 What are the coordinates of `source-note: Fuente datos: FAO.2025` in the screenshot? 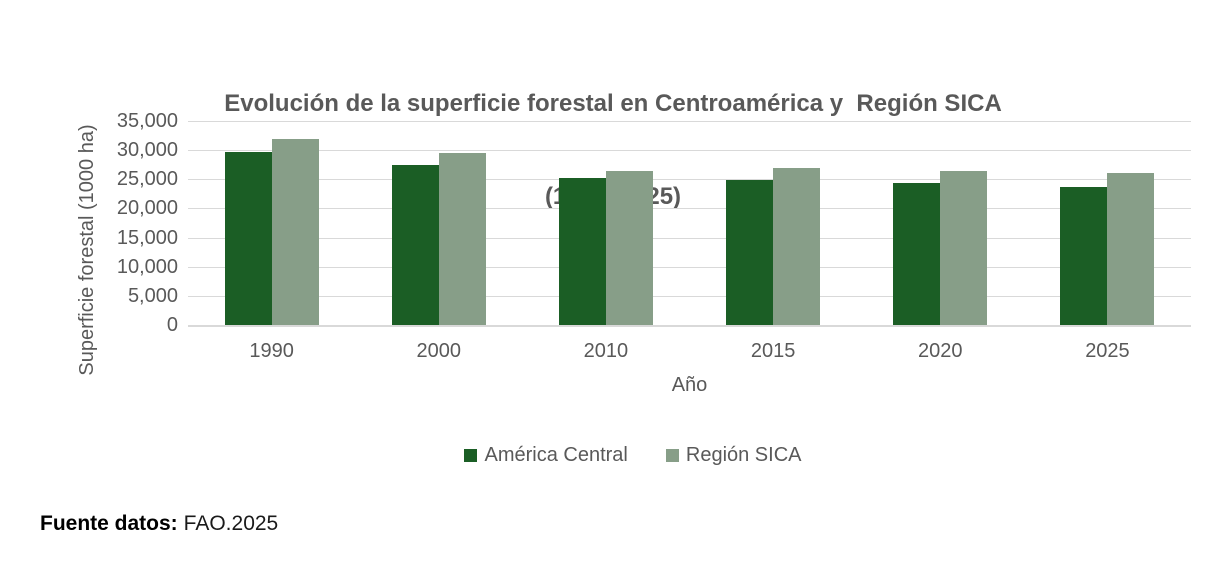 It's located at (159, 524).